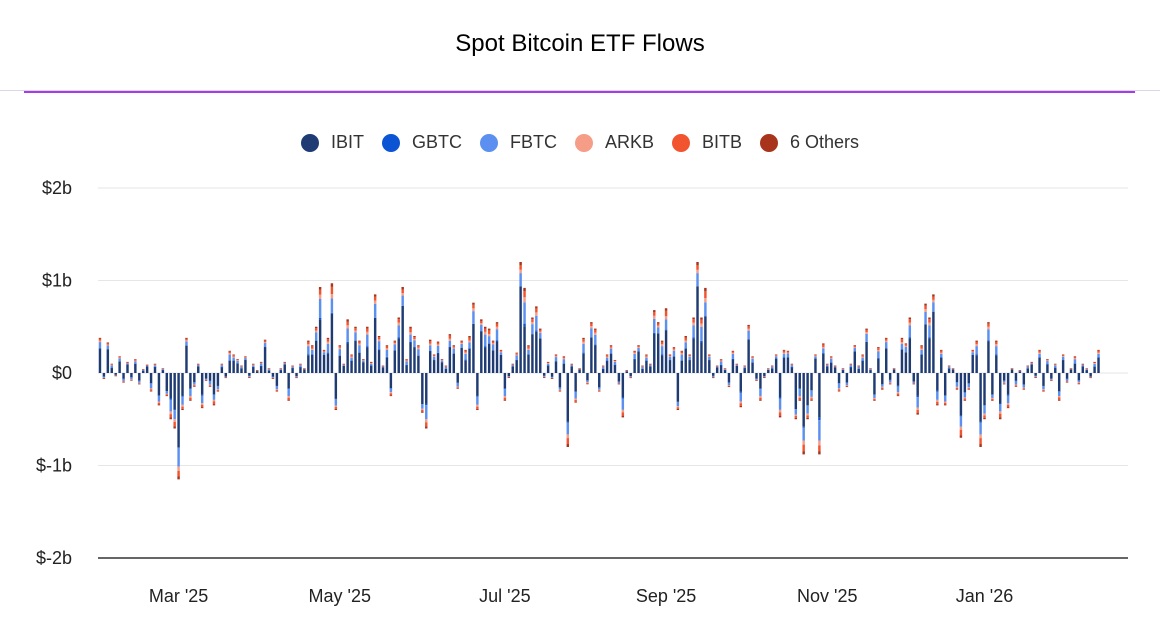 The height and width of the screenshot is (620, 1160). What do you see at coordinates (614, 142) in the screenshot?
I see `legend-item: ARKB` at bounding box center [614, 142].